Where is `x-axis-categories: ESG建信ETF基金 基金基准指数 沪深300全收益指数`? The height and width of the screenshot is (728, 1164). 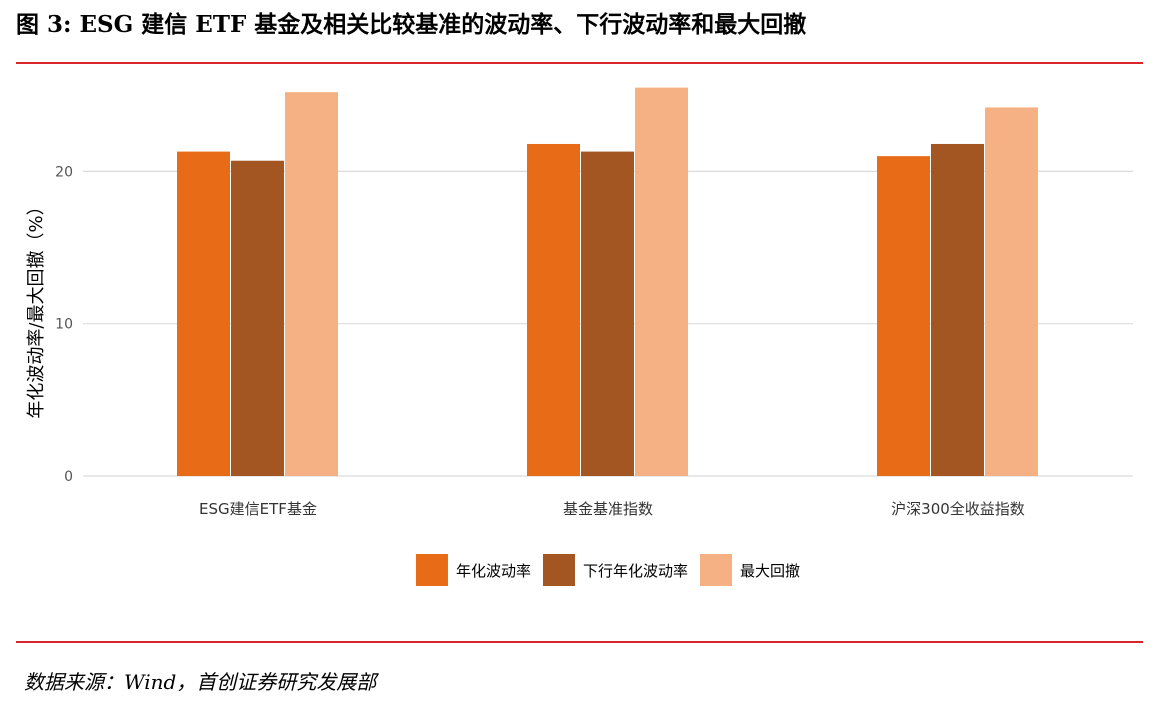 x-axis-categories: ESG建信ETF基金 基金基准指数 沪深300全收益指数 is located at coordinates (612, 509).